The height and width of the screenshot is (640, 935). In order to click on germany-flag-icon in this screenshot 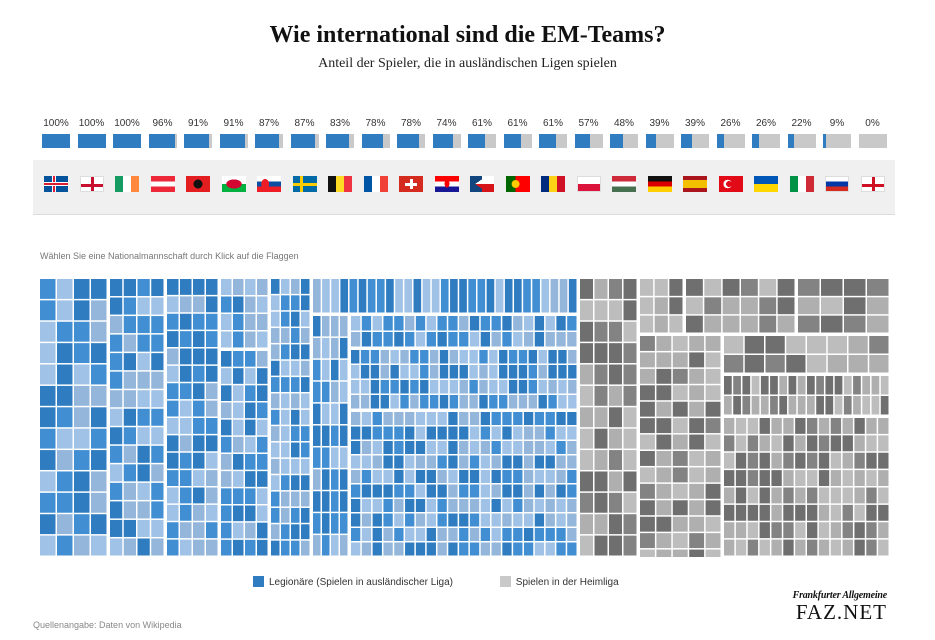, I will do `click(659, 184)`.